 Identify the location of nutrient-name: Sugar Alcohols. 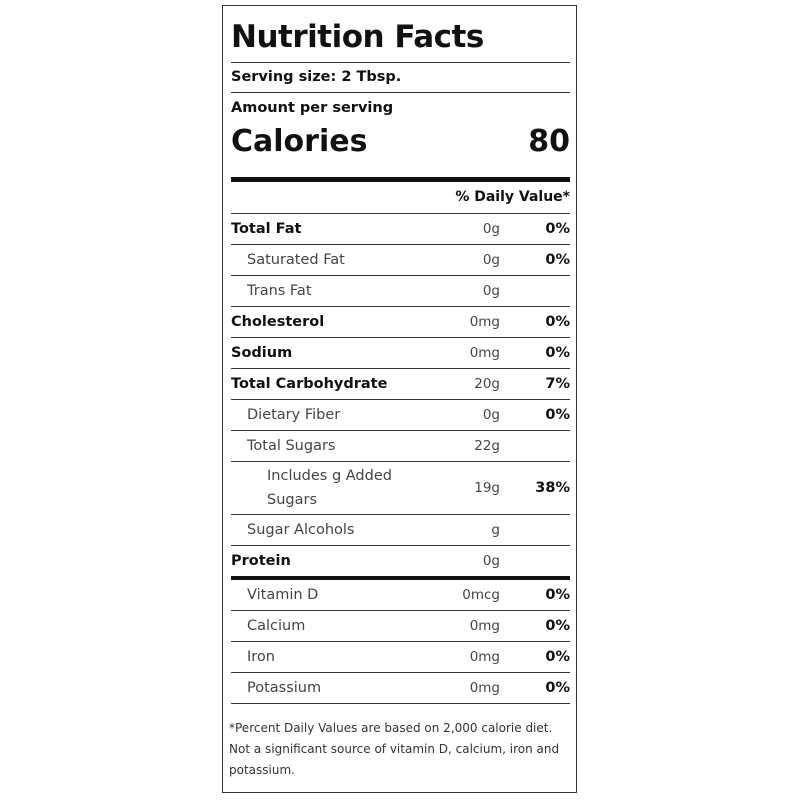
(301, 530).